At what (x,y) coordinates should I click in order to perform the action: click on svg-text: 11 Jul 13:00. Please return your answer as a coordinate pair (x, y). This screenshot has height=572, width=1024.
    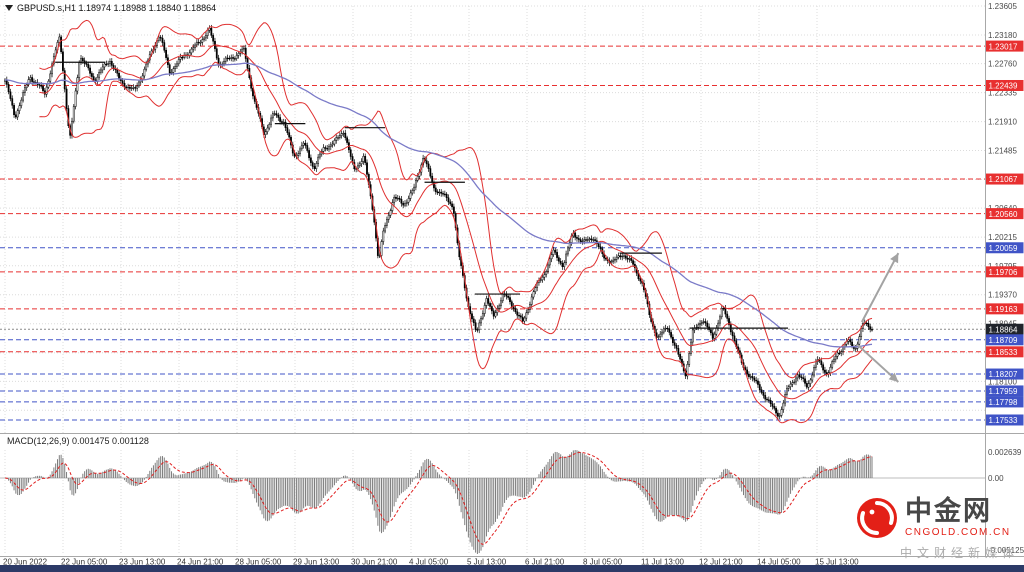
    Looking at the image, I should click on (663, 562).